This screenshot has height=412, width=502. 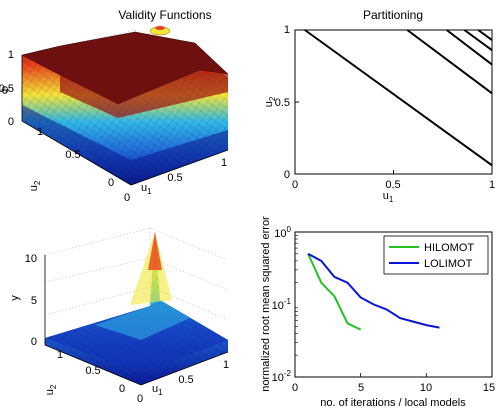 I want to click on output-y-tick-1: 1, so click(x=60, y=355).